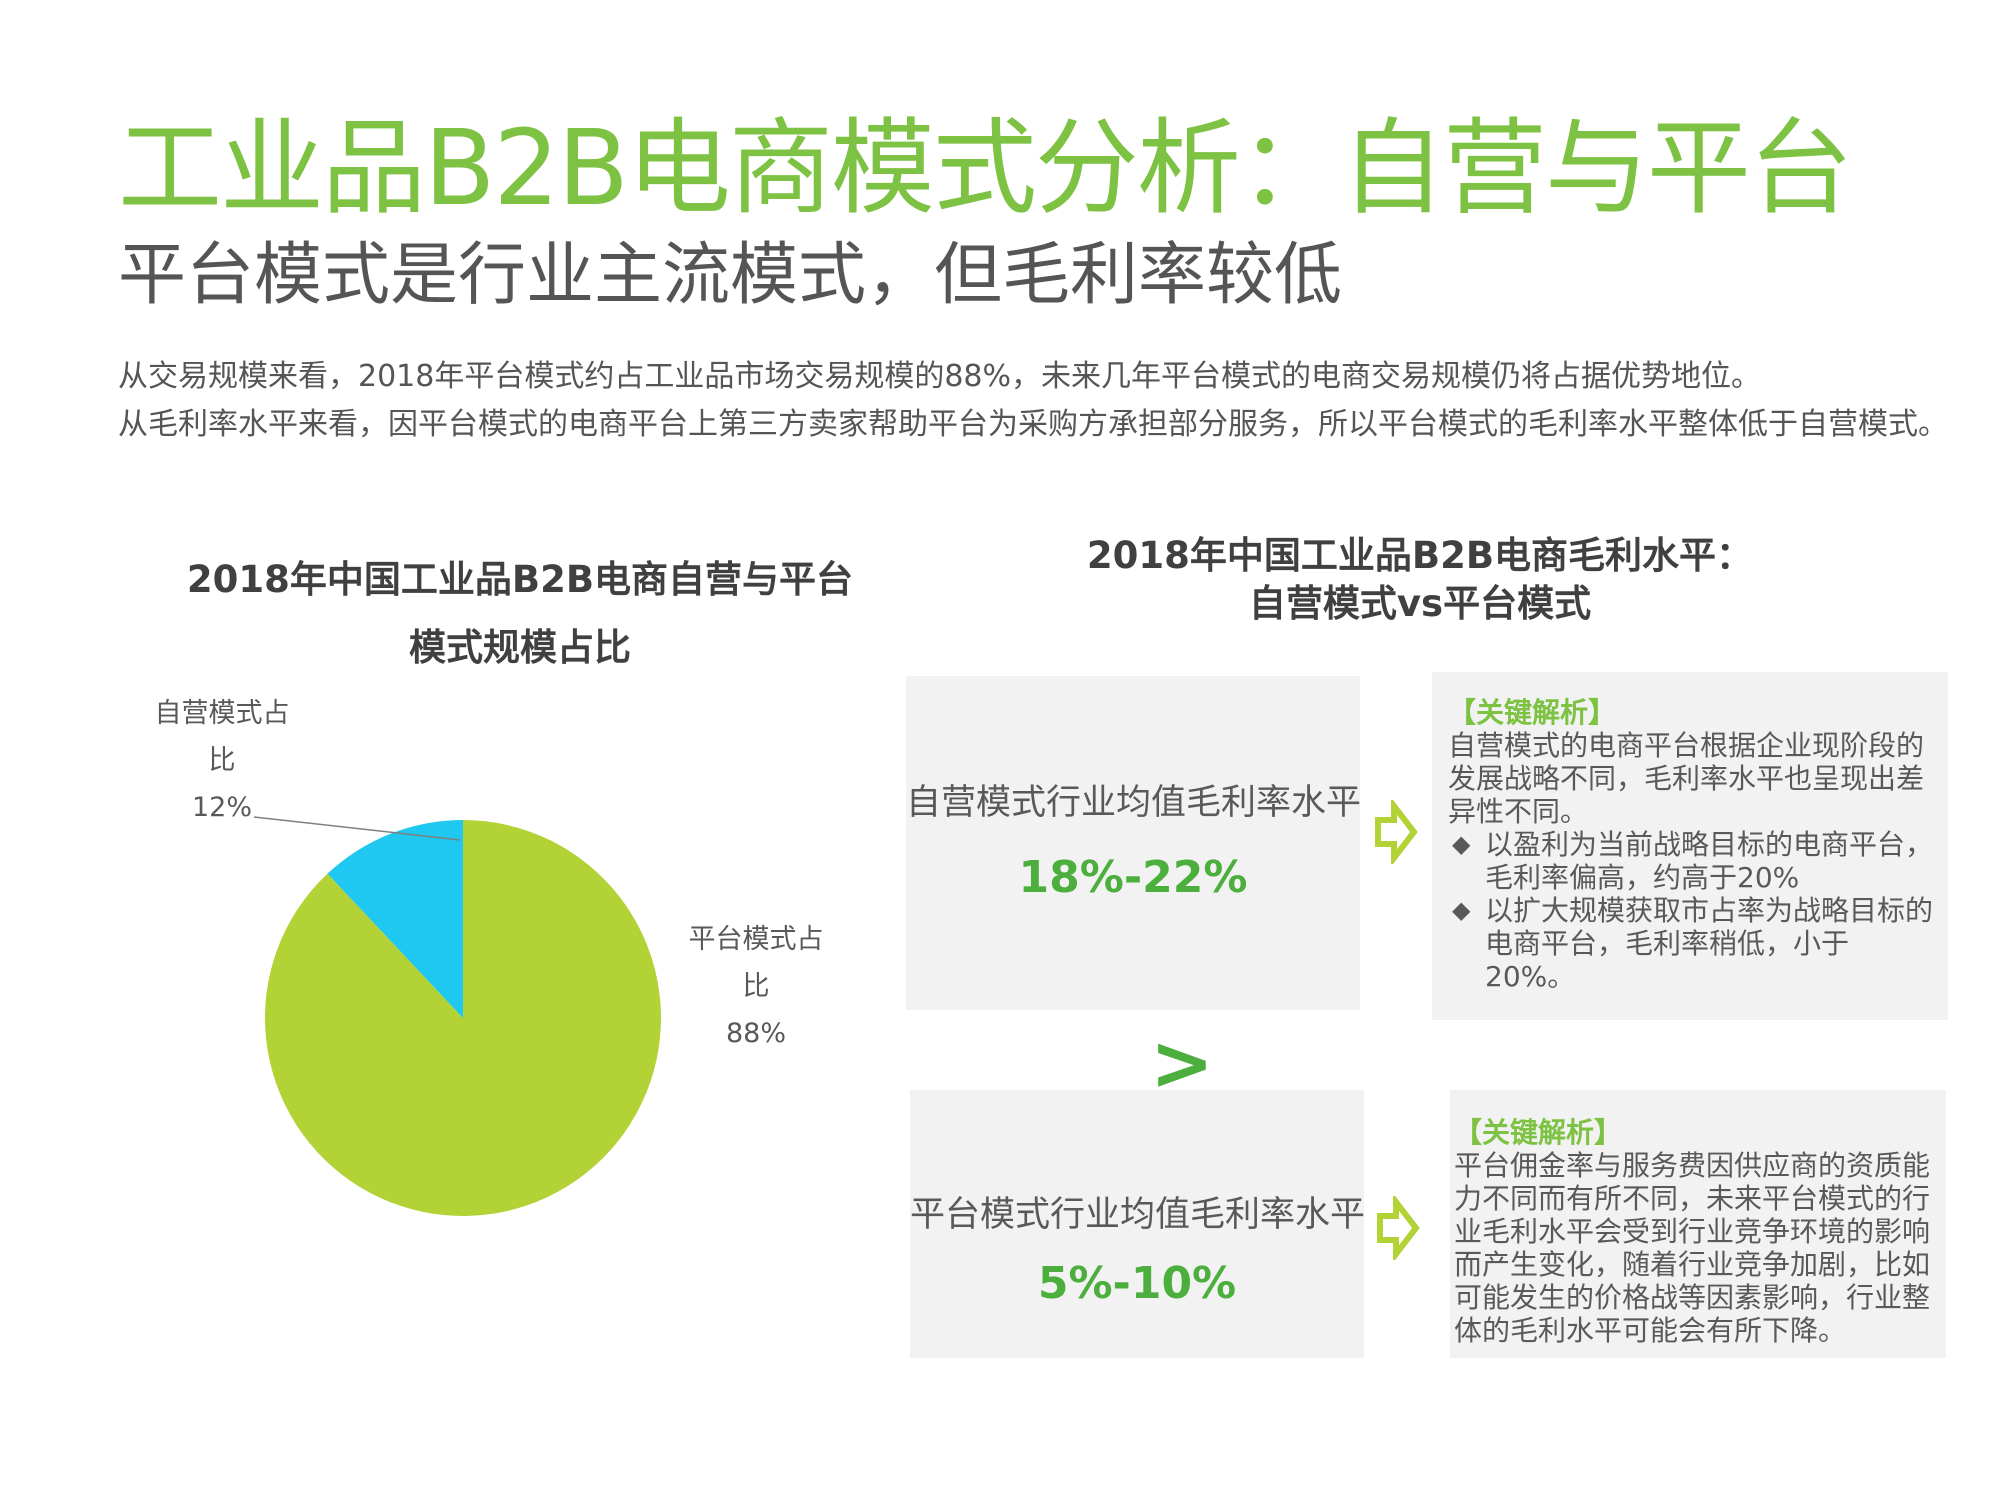 This screenshot has height=1500, width=2000. Describe the element at coordinates (1137, 1283) in the screenshot. I see `platform-metric-value: 5%-10%` at that location.